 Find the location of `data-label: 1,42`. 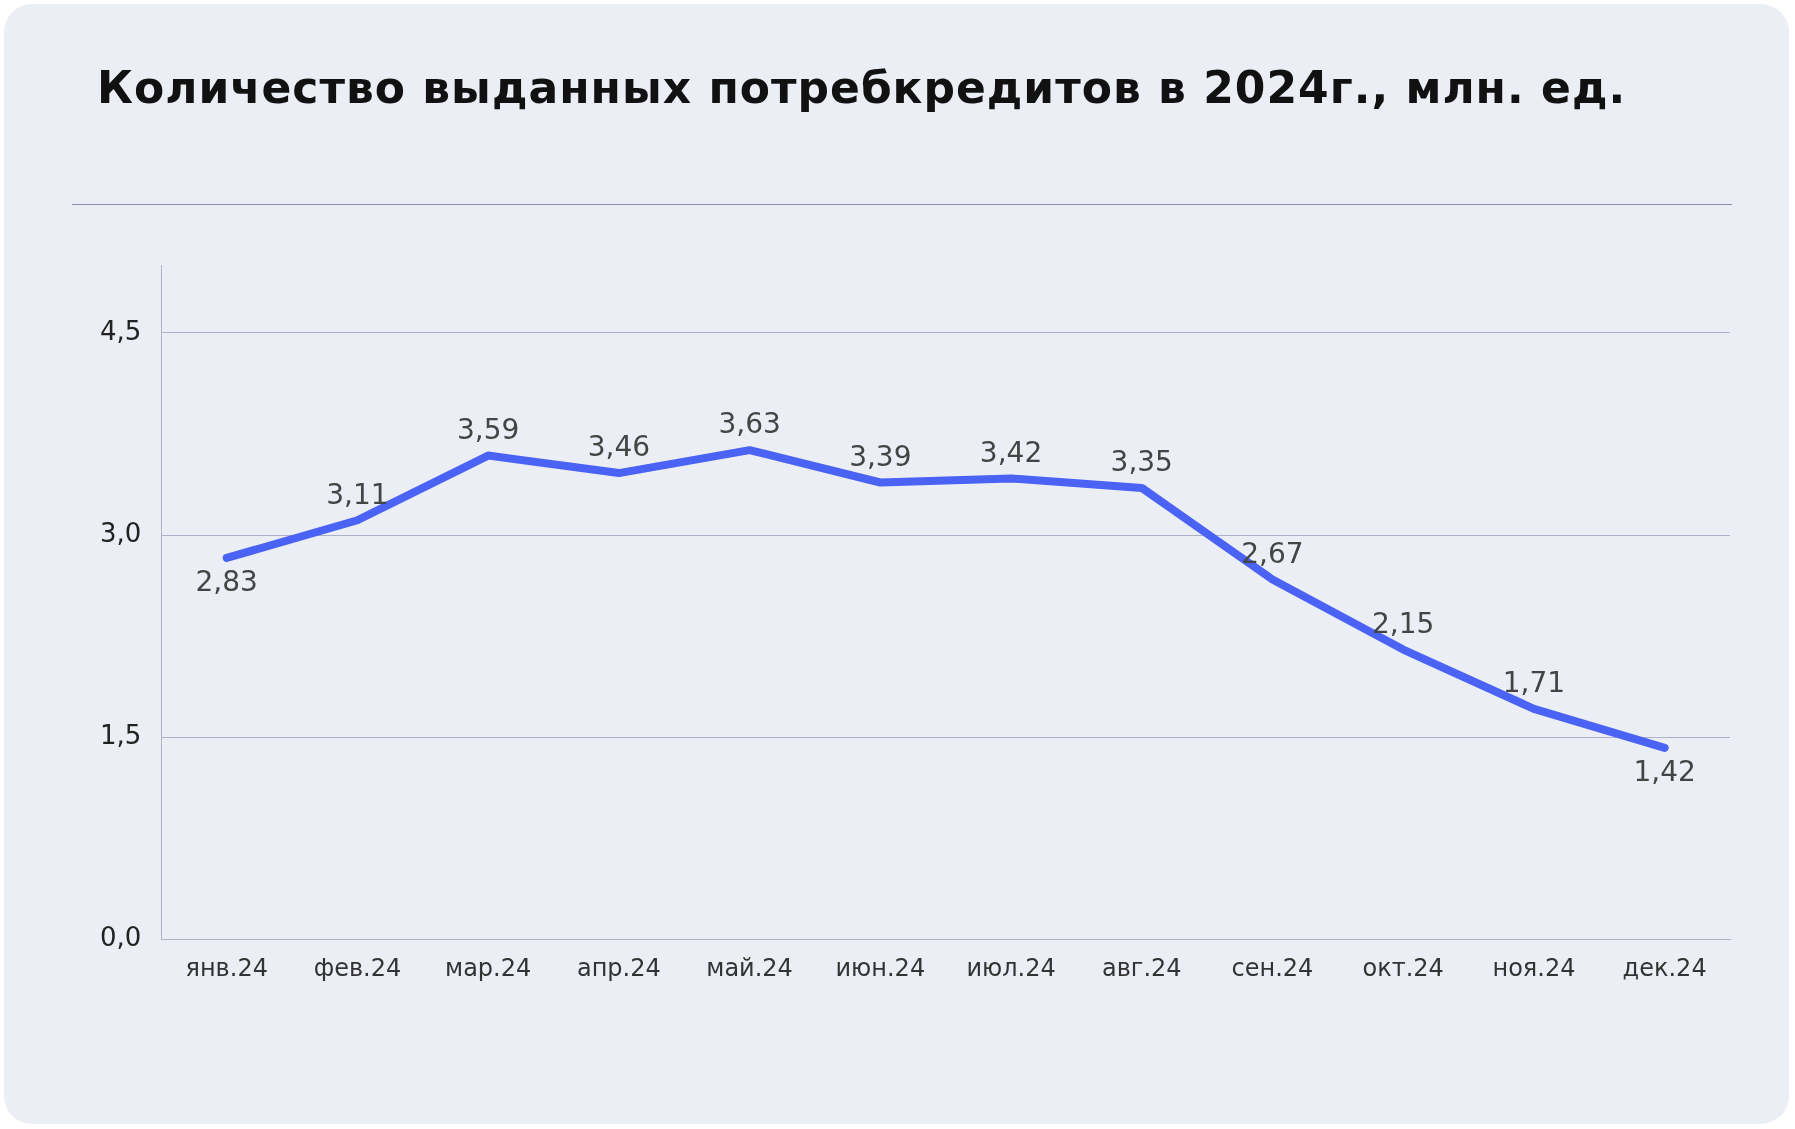

data-label: 1,42 is located at coordinates (1664, 772).